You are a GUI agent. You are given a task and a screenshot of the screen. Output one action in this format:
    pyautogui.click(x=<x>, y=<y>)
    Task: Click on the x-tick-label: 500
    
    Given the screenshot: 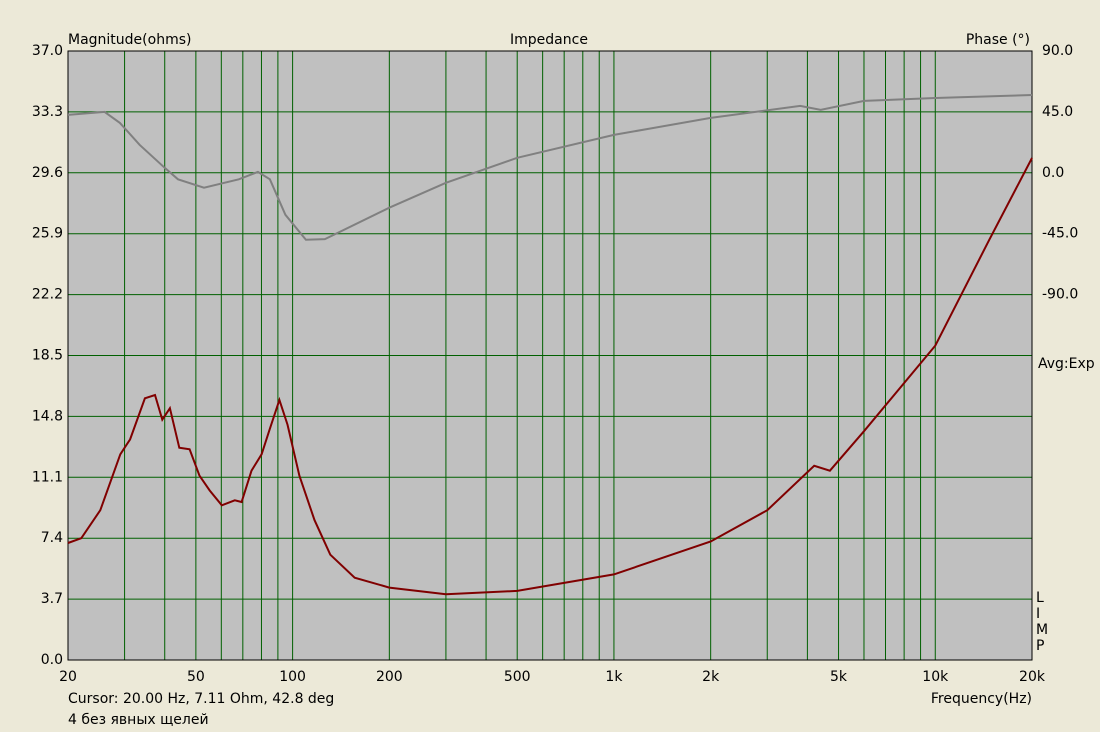 What is the action you would take?
    pyautogui.click(x=517, y=677)
    